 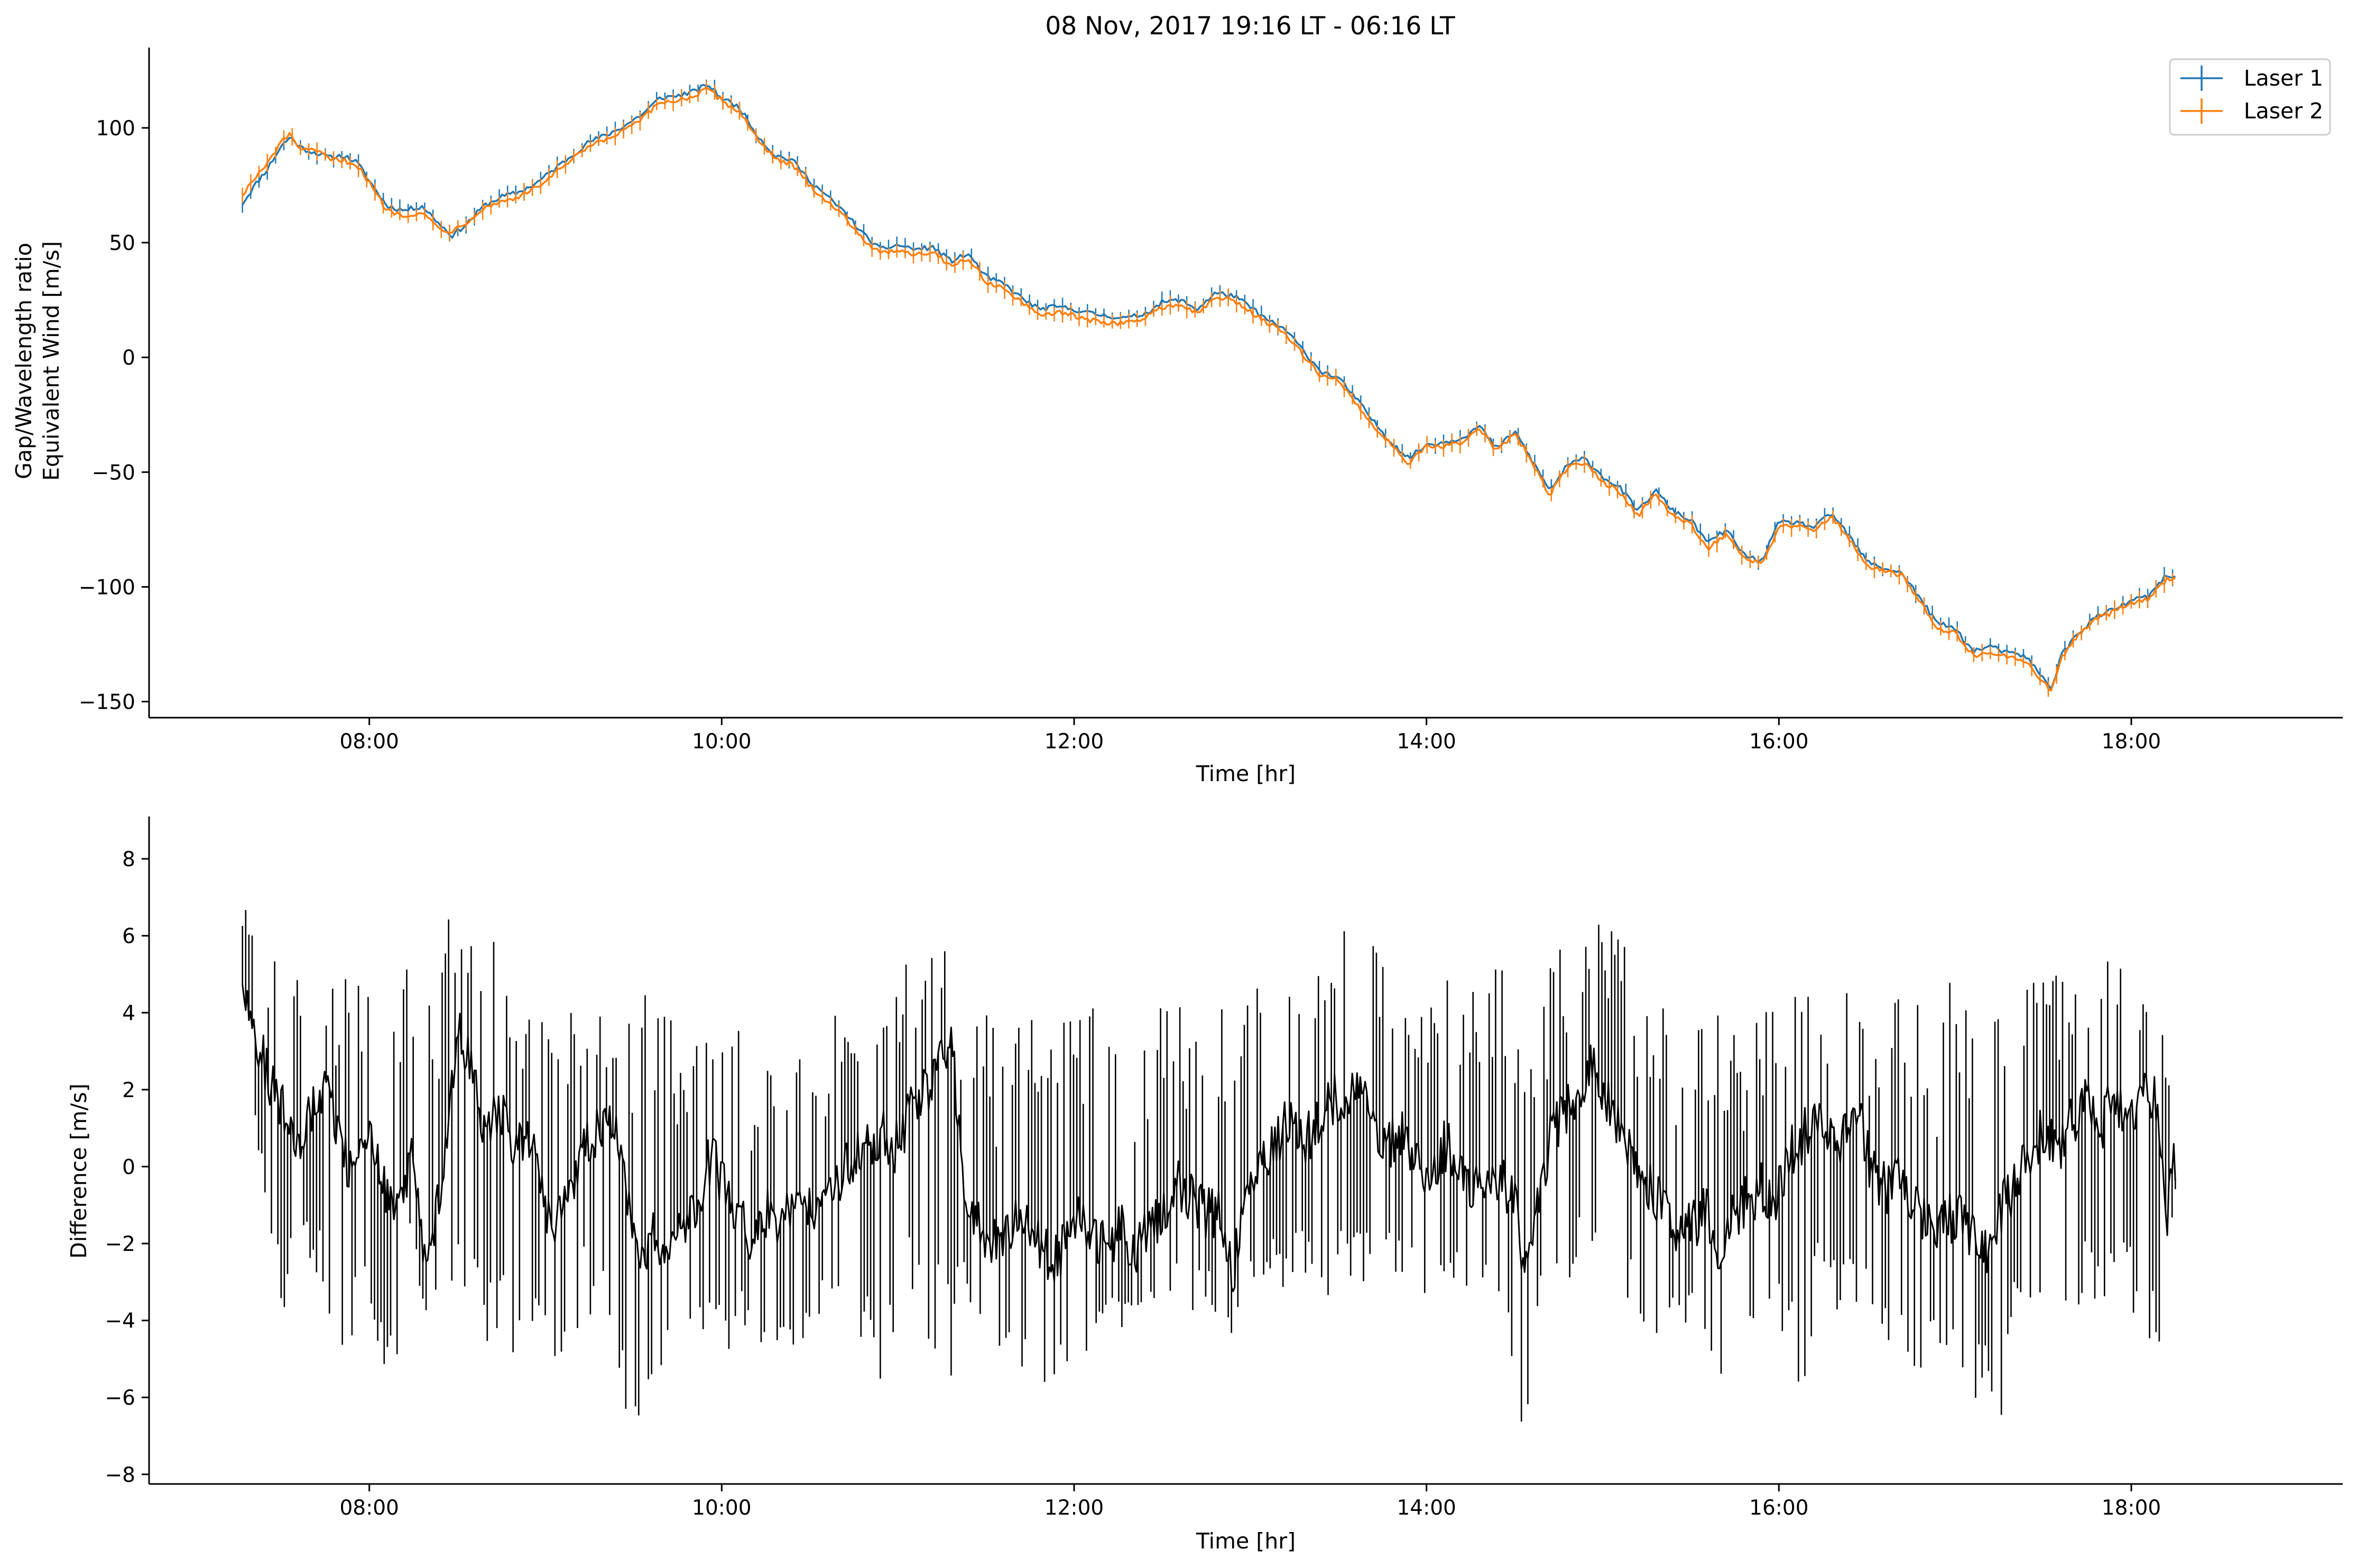 What do you see at coordinates (78, 1171) in the screenshot?
I see `difference-y-axis-label: Difference [m/s]` at bounding box center [78, 1171].